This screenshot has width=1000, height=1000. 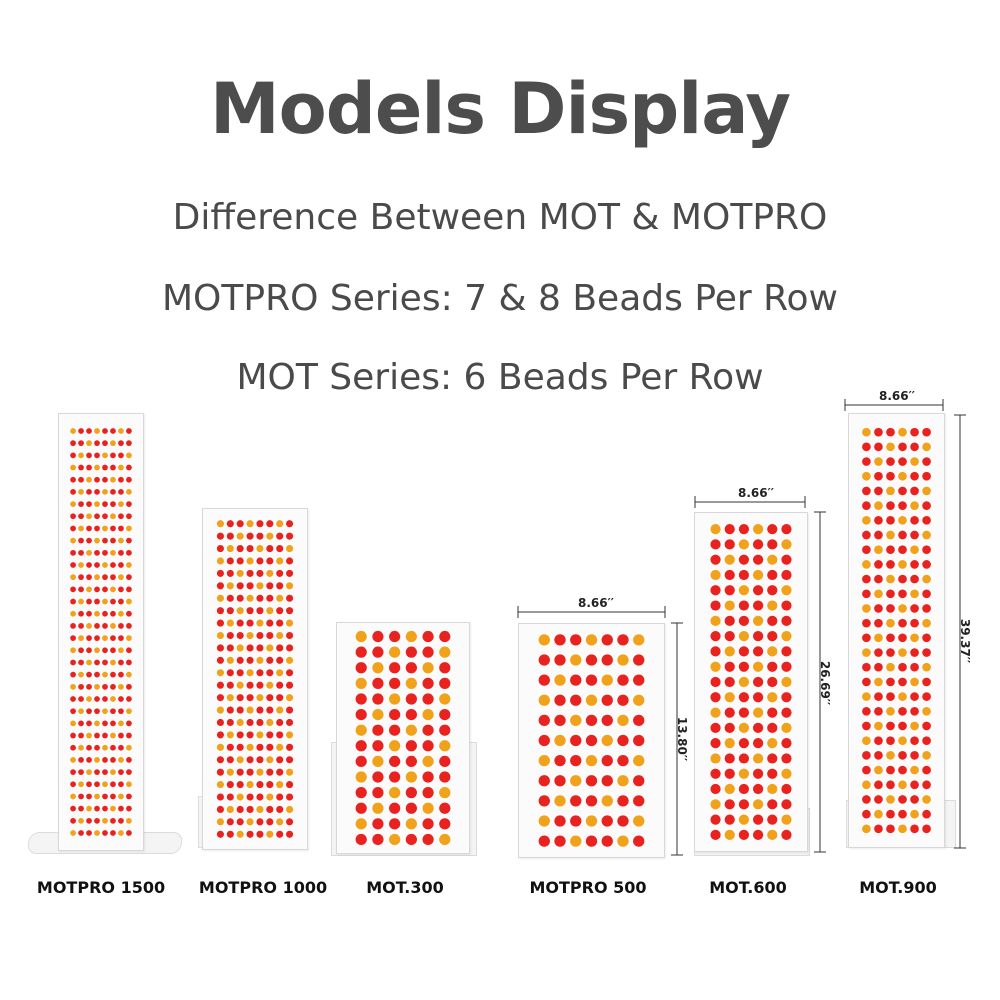 I want to click on led-grid, so click(x=403, y=738).